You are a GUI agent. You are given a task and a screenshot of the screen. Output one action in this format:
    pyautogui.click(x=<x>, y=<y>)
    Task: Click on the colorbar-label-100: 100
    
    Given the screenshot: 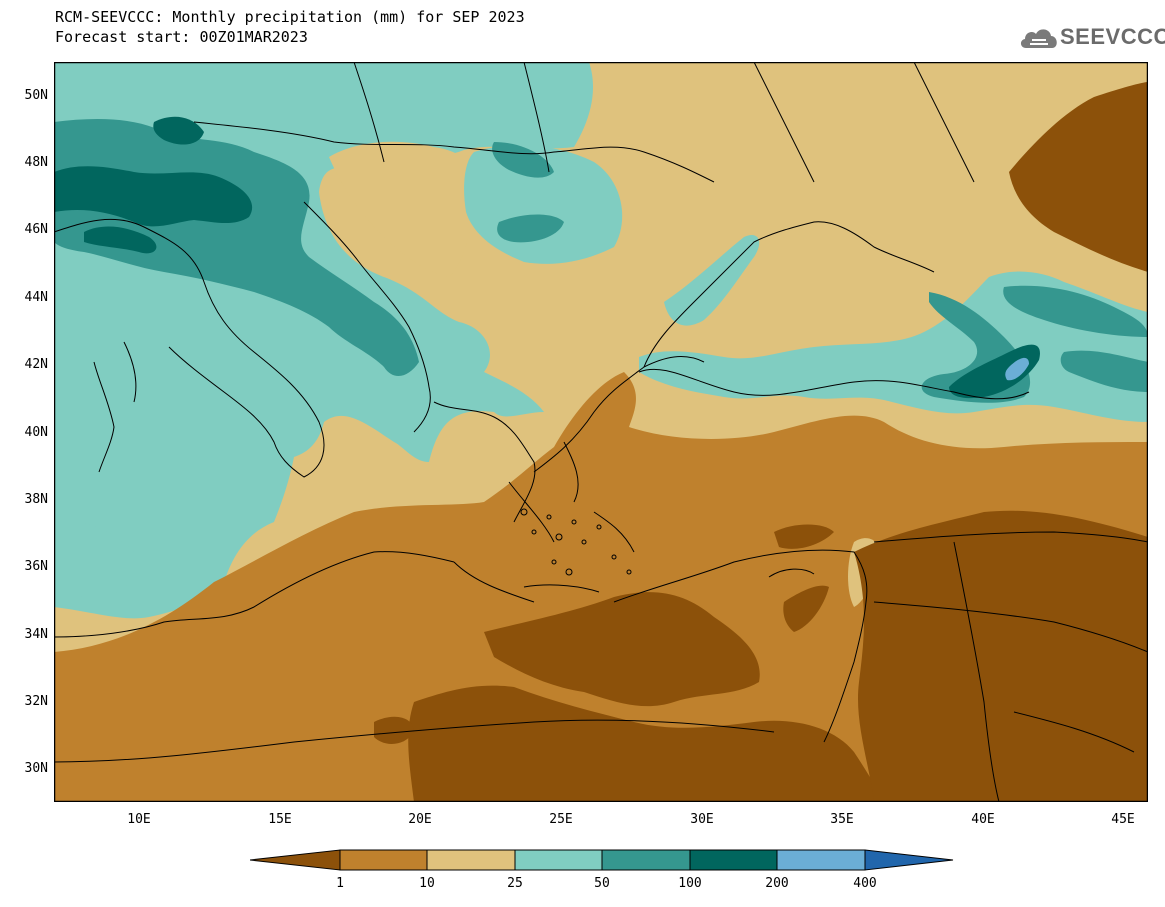 What is the action you would take?
    pyautogui.click(x=690, y=883)
    